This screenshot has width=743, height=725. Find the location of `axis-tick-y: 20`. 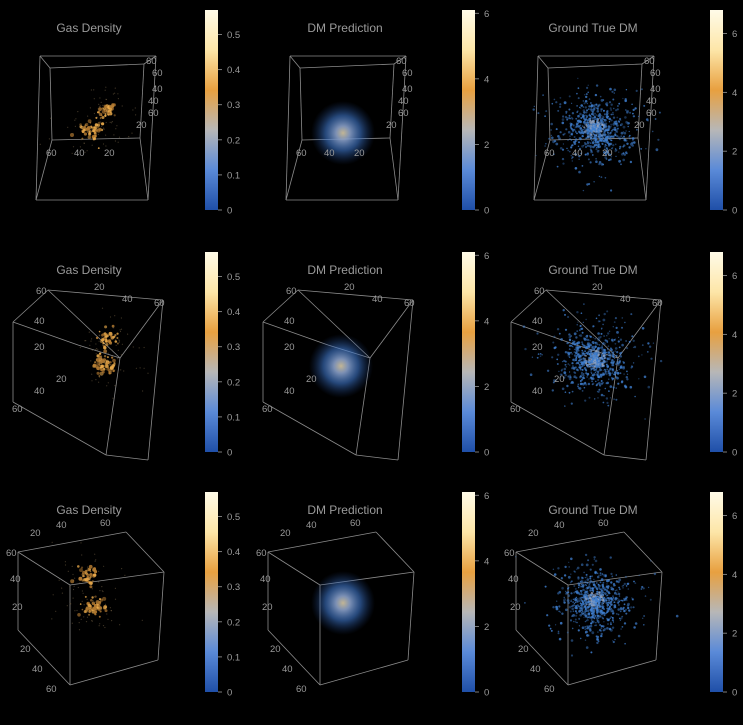

axis-tick-y: 20 is located at coordinates (391, 125).